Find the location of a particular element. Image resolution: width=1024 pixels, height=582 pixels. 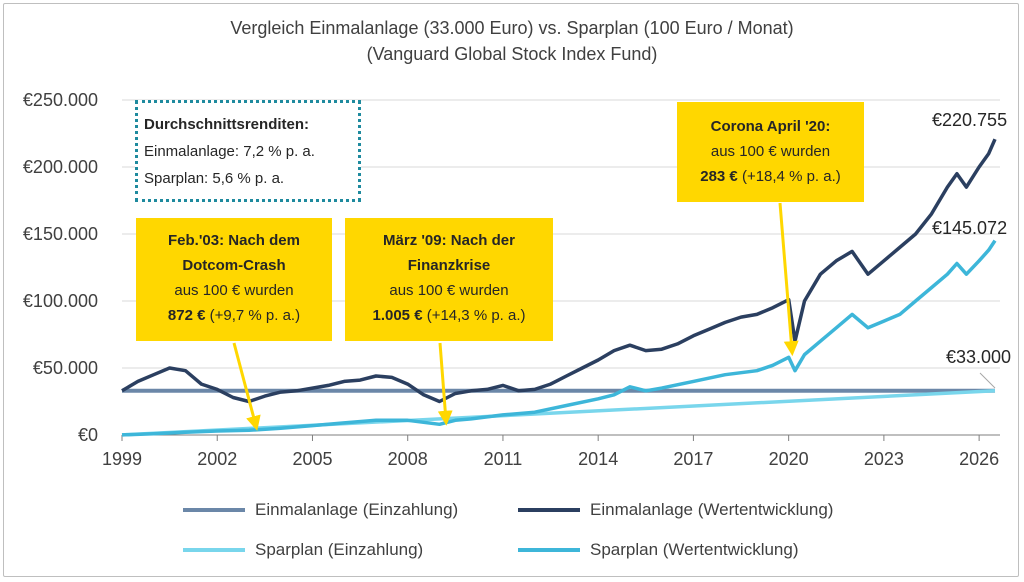

annotation-apr-2020-value: 283 € is located at coordinates (719, 176).